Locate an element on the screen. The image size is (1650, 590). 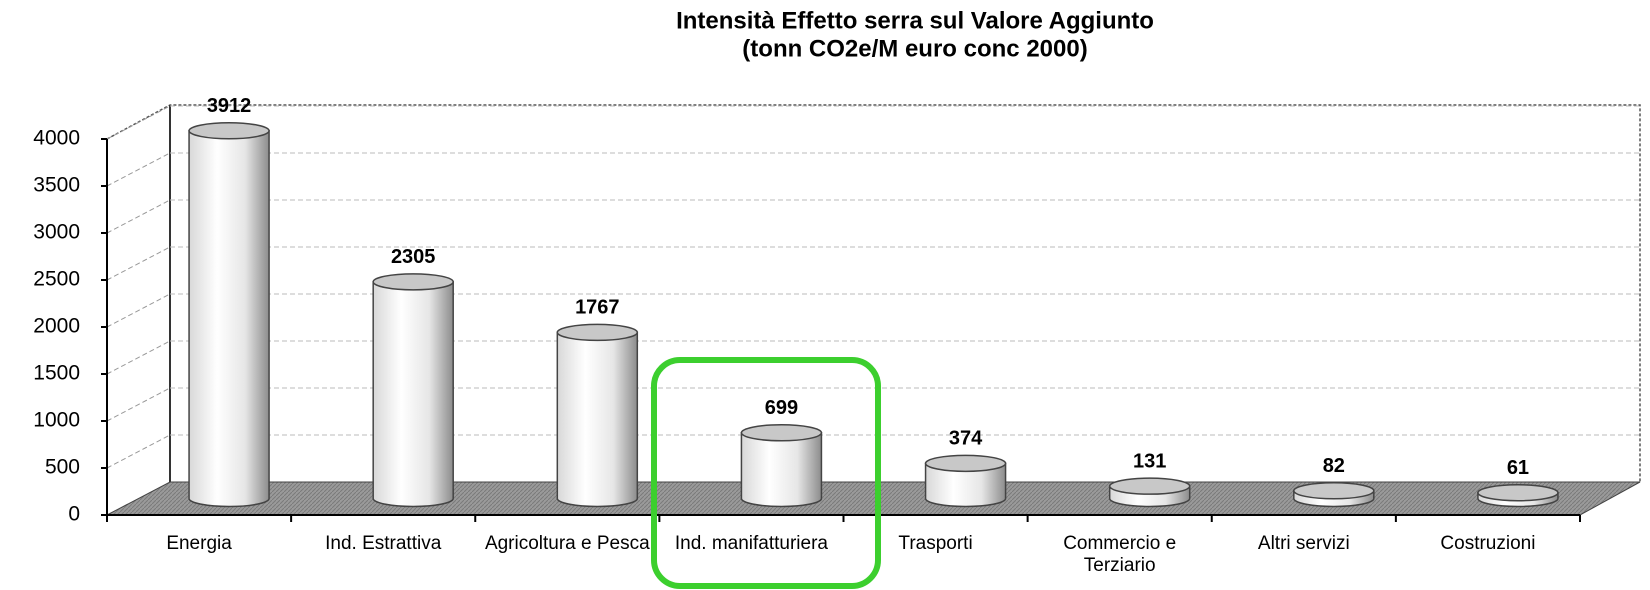
y-tick-label: 1000 is located at coordinates (56, 420).